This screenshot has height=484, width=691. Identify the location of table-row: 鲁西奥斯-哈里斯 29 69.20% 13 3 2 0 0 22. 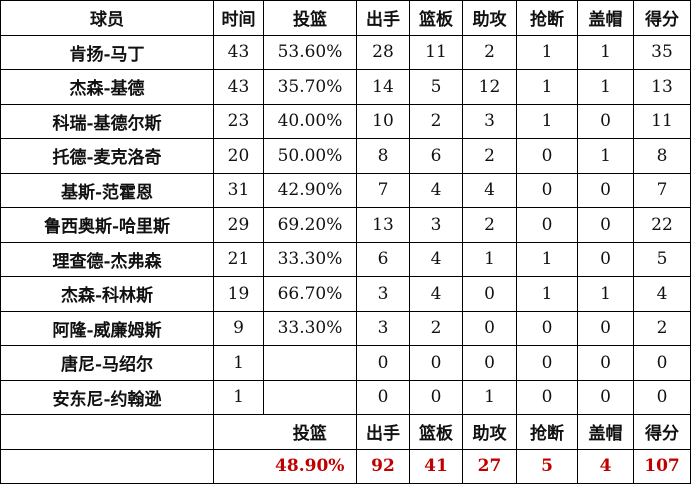
(345, 225).